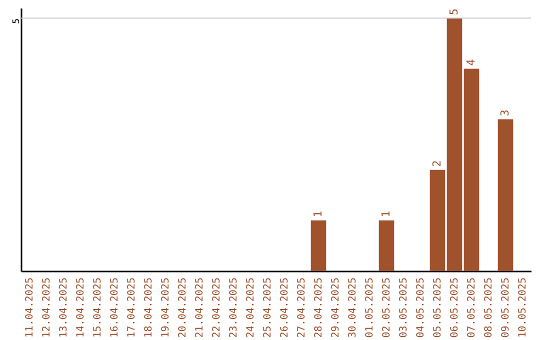 The height and width of the screenshot is (340, 540). What do you see at coordinates (489, 308) in the screenshot?
I see `x-tick-label: 08.05.2025` at bounding box center [489, 308].